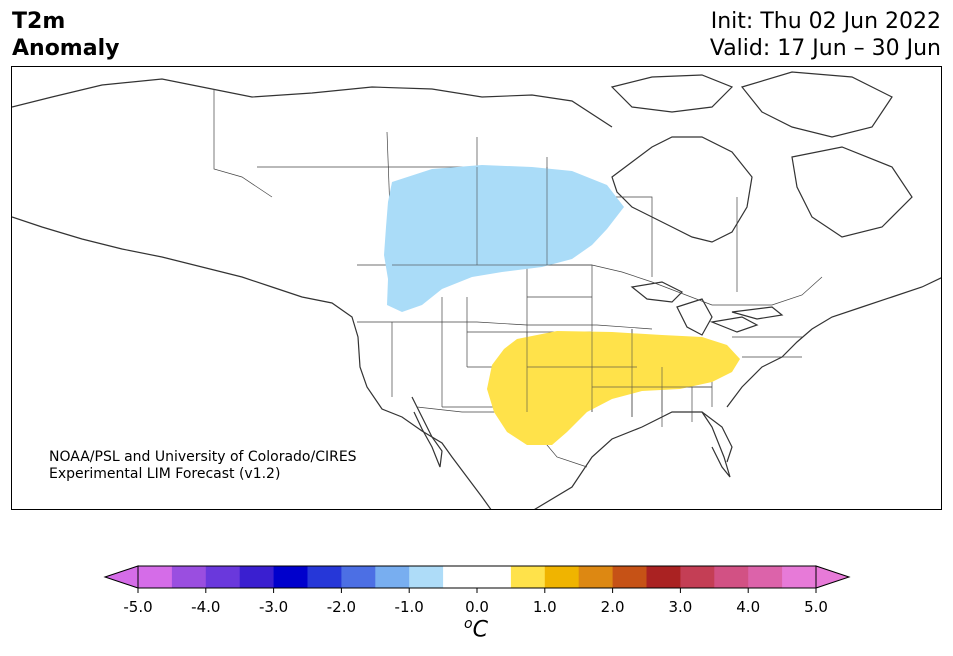  Describe the element at coordinates (66, 48) in the screenshot. I see `map-title-line2: Anomaly` at that location.